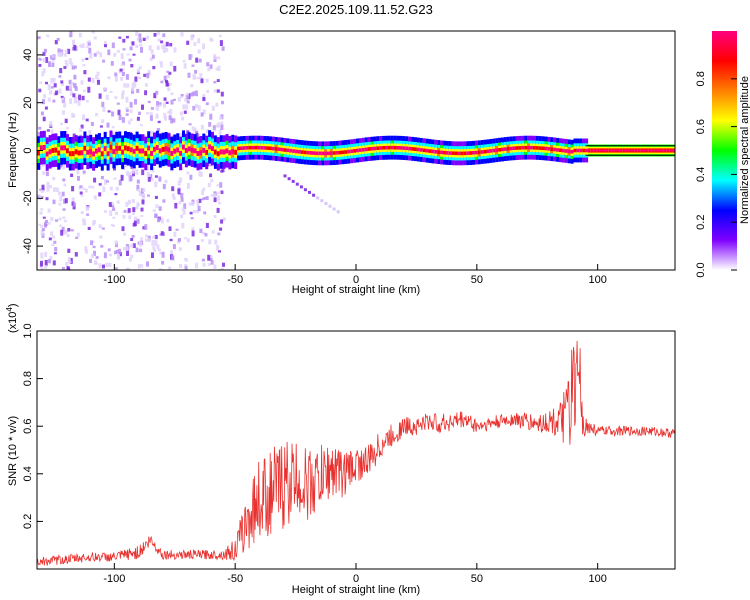 Image resolution: width=750 pixels, height=600 pixels. Describe the element at coordinates (28, 103) in the screenshot. I see `spectrogram-y-tick-label: 20` at that location.